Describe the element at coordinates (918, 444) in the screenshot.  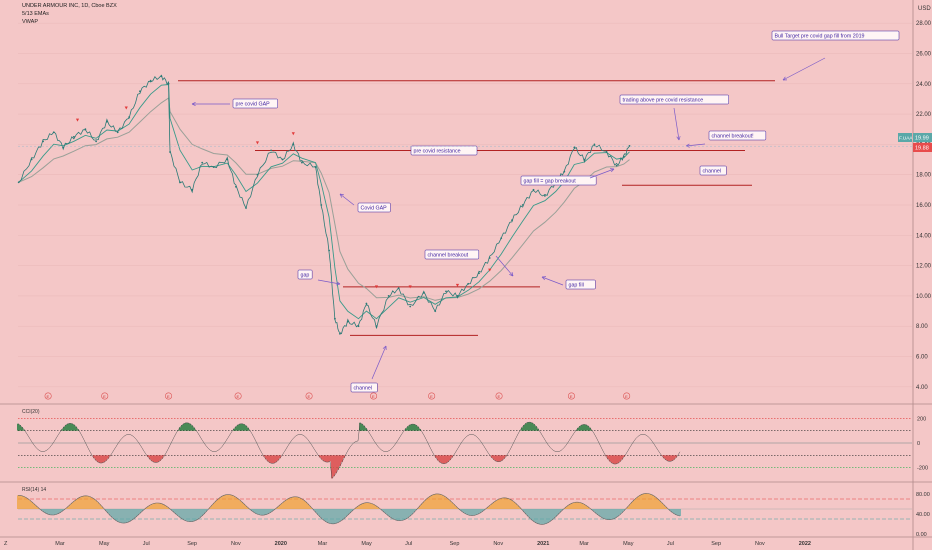
I see `cci-tick-label: 0` at that location.